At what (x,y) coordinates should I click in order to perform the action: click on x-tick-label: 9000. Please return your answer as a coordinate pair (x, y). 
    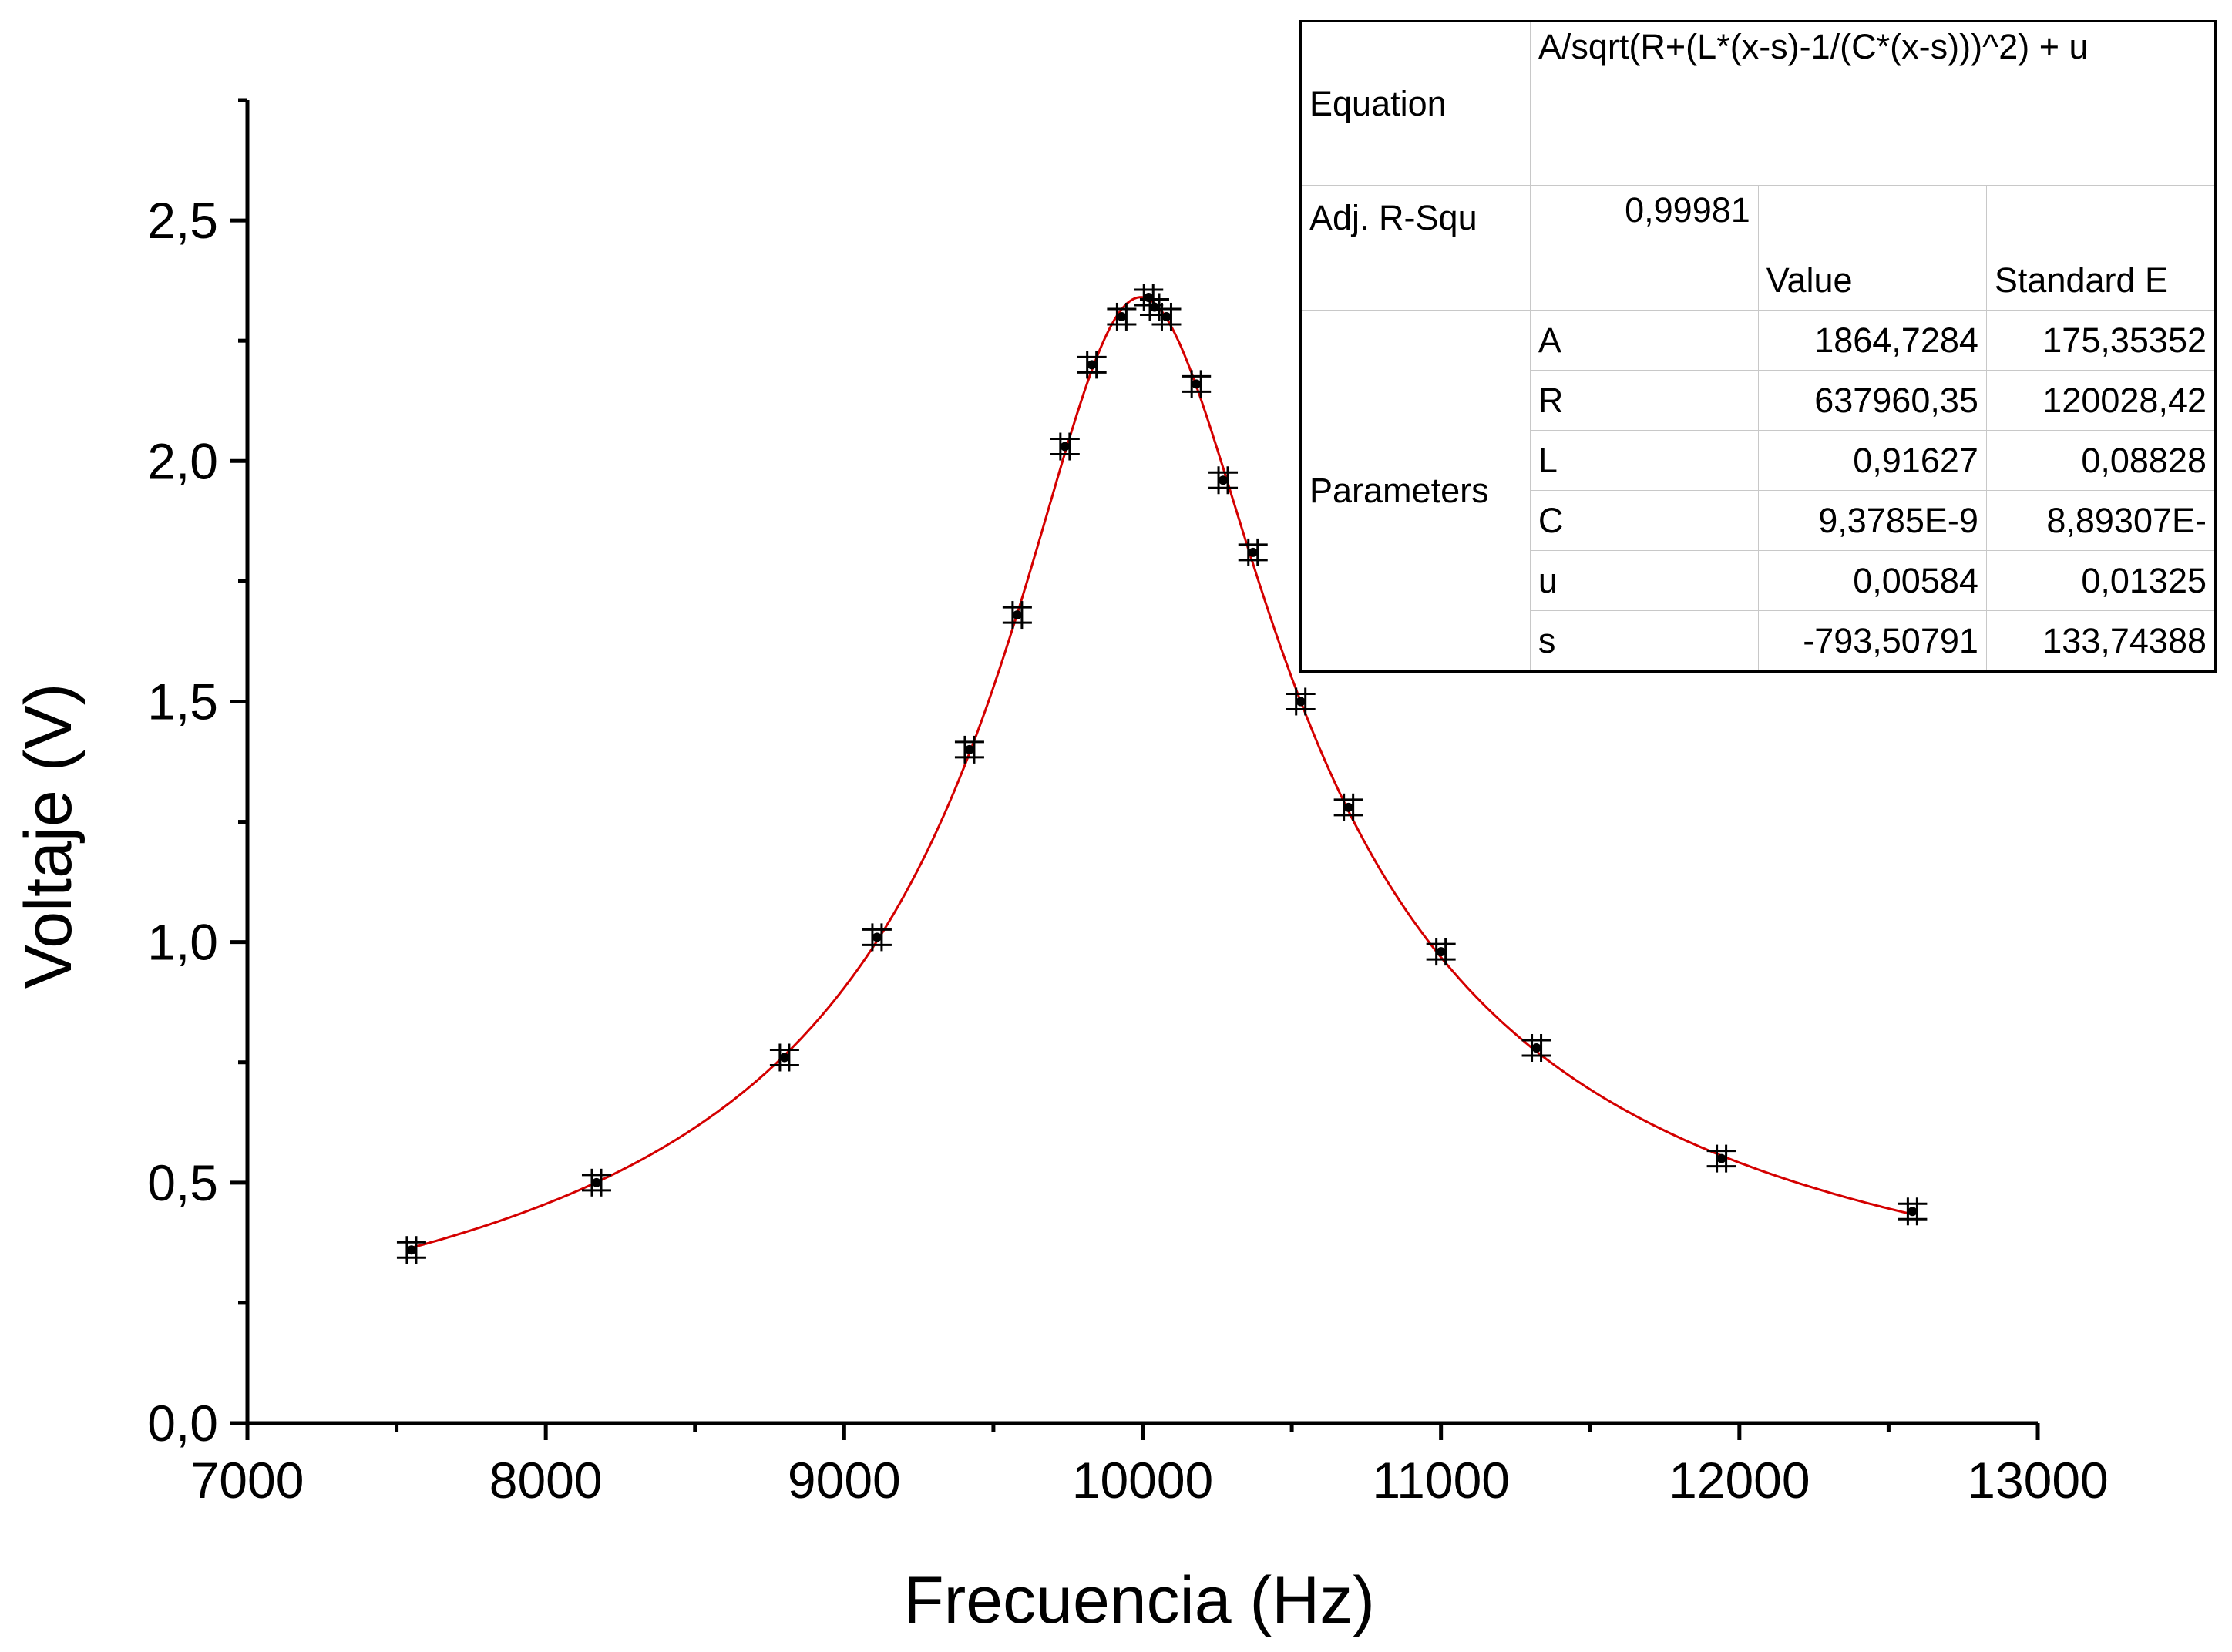
    Looking at the image, I should click on (844, 1480).